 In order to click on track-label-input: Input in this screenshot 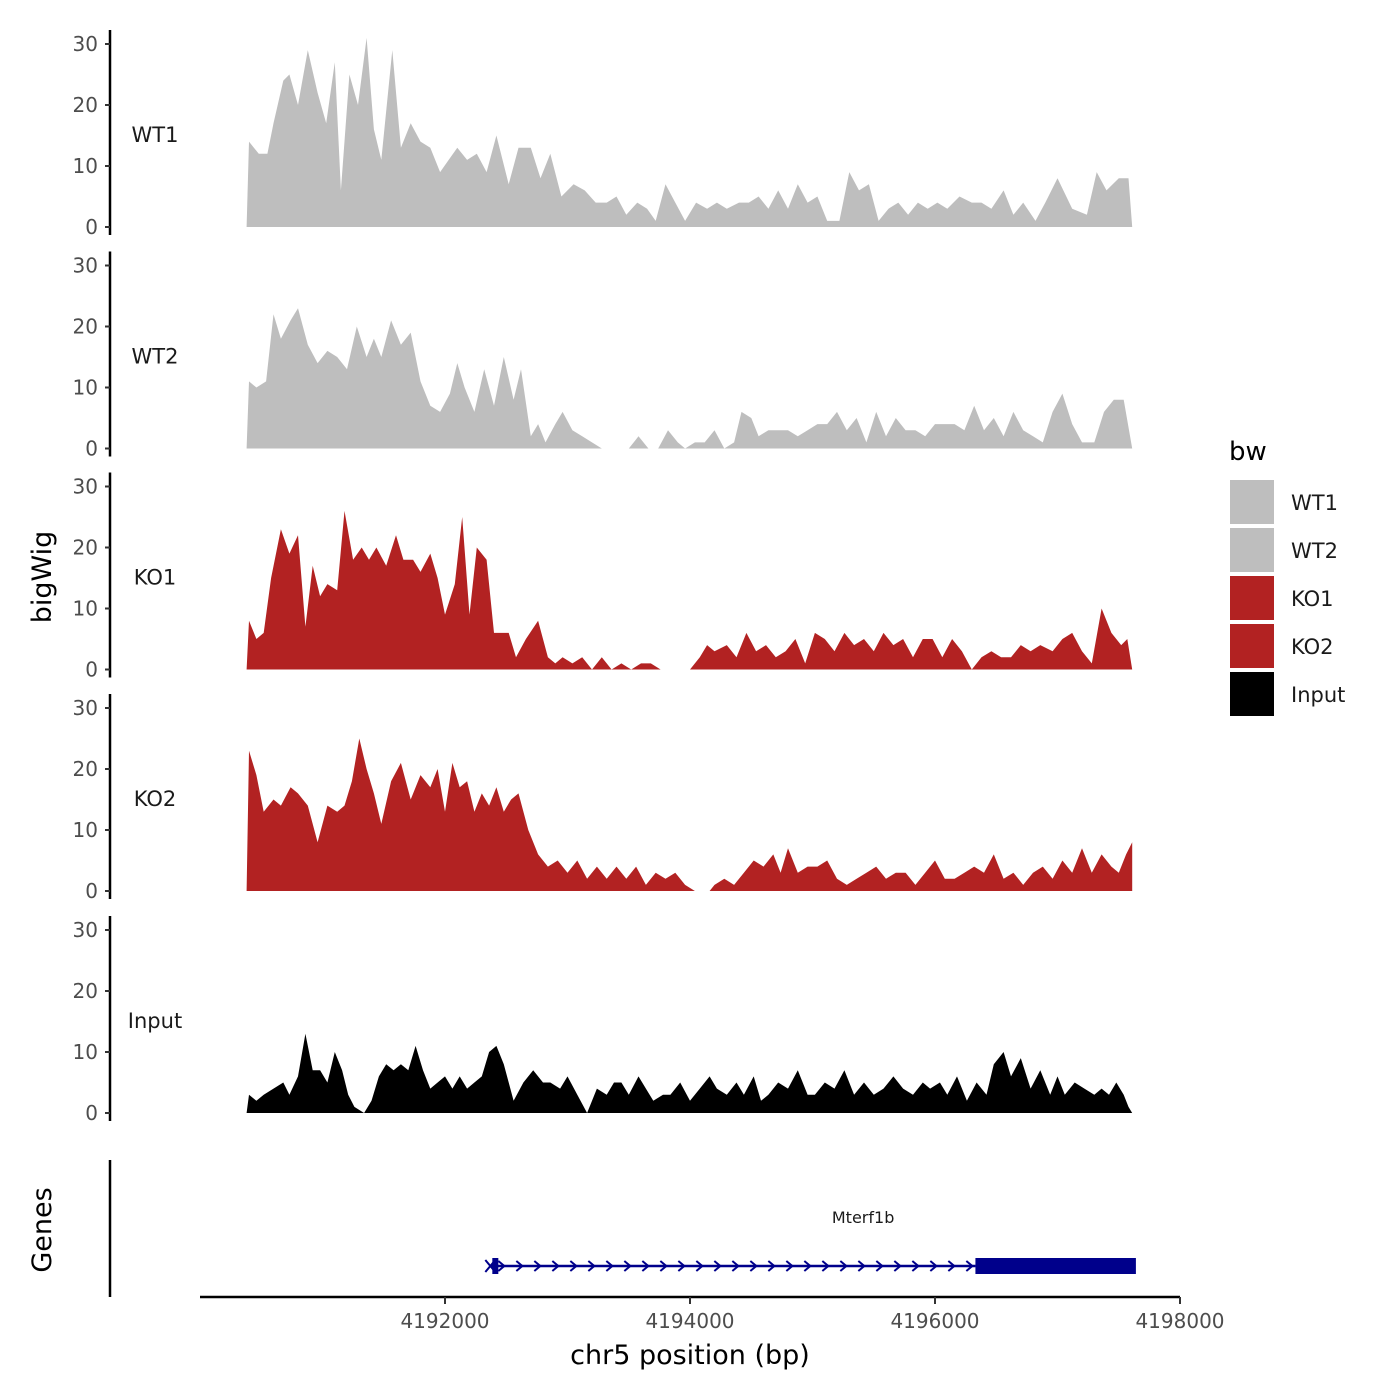, I will do `click(155, 1021)`.